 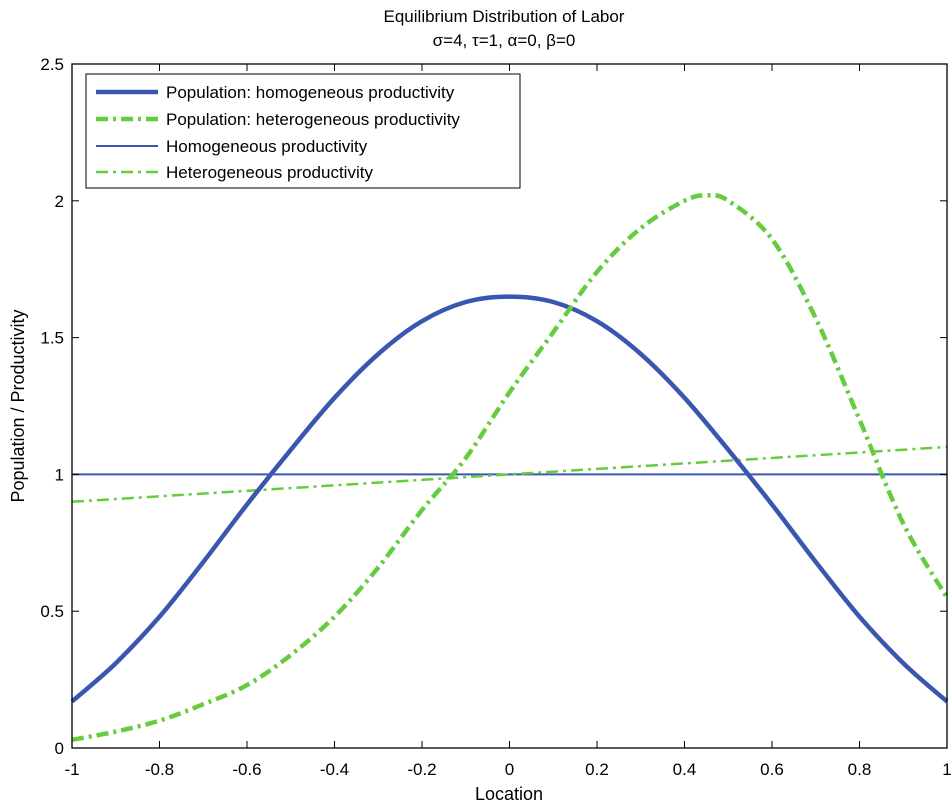 I want to click on y-tick-label: 2.5, so click(x=52, y=64).